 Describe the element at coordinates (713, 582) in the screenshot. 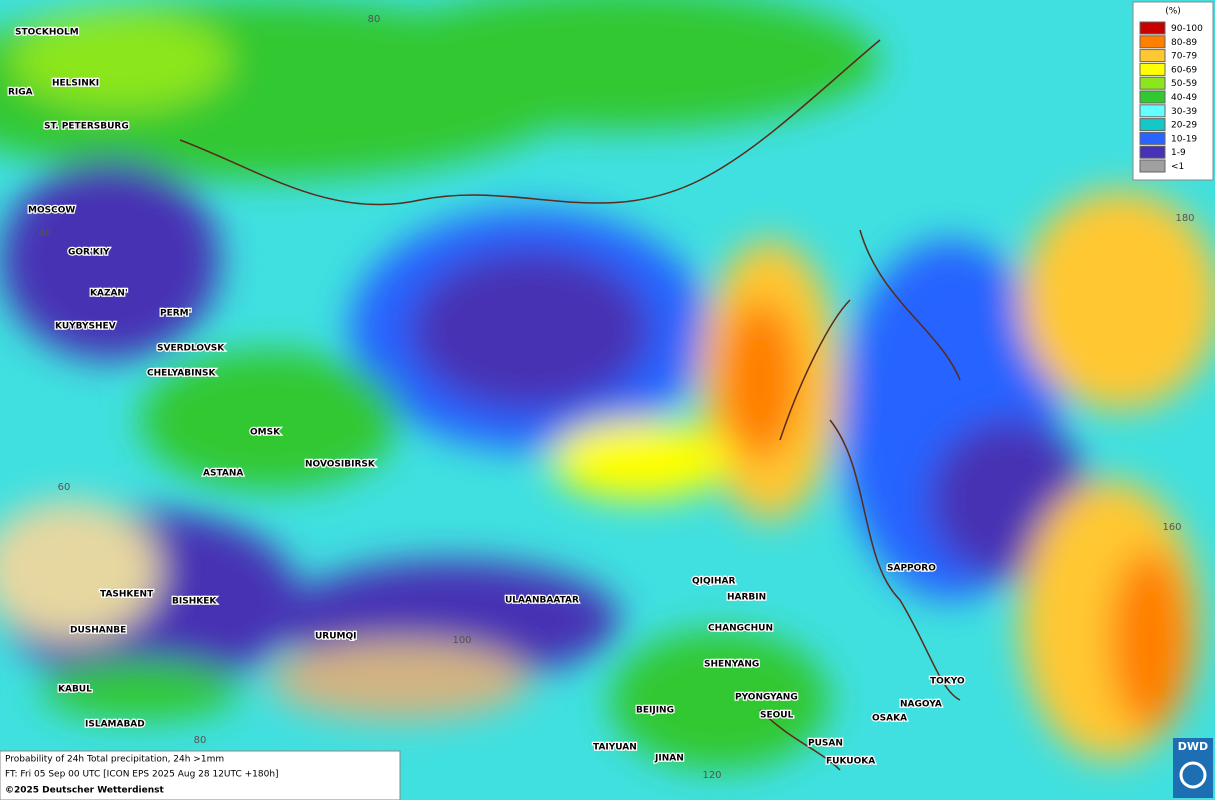

I see `city-label: QIQIHAR` at that location.